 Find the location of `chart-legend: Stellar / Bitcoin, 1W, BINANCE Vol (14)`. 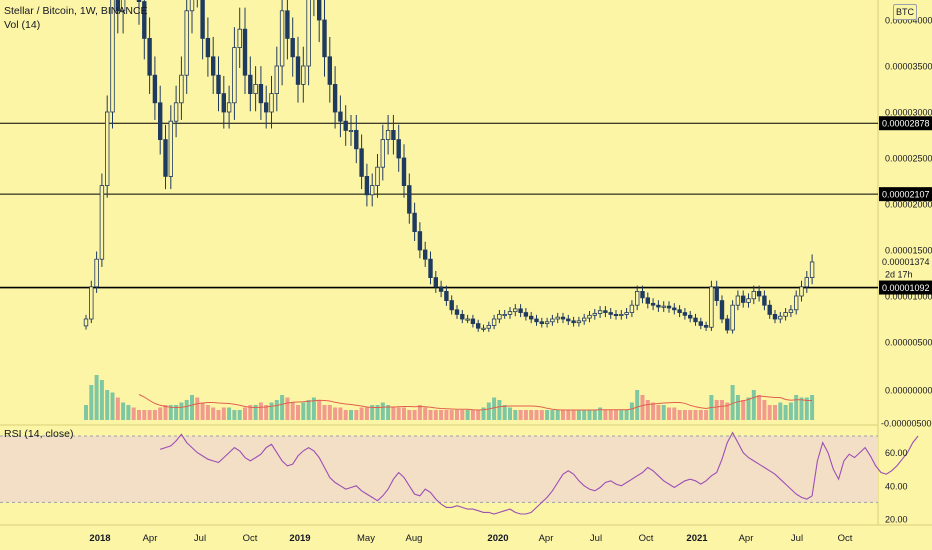

chart-legend: Stellar / Bitcoin, 1W, BINANCE Vol (14) is located at coordinates (76, 18).